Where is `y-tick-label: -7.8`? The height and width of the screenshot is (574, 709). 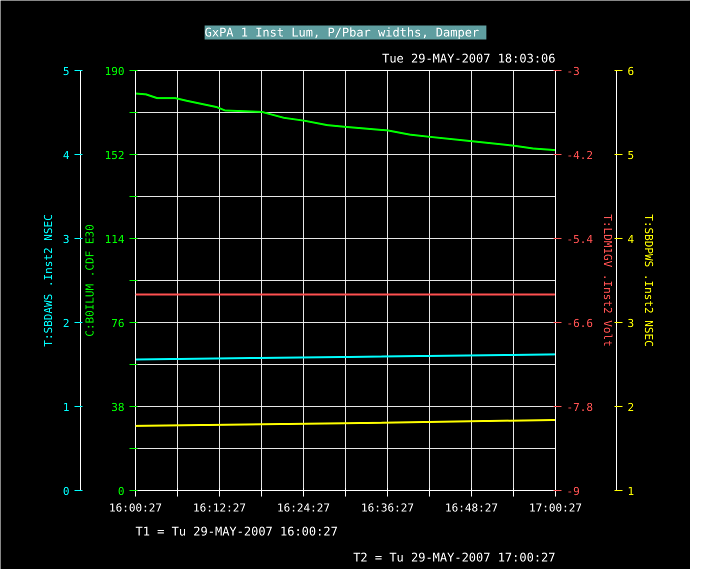 y-tick-label: -7.8 is located at coordinates (579, 407).